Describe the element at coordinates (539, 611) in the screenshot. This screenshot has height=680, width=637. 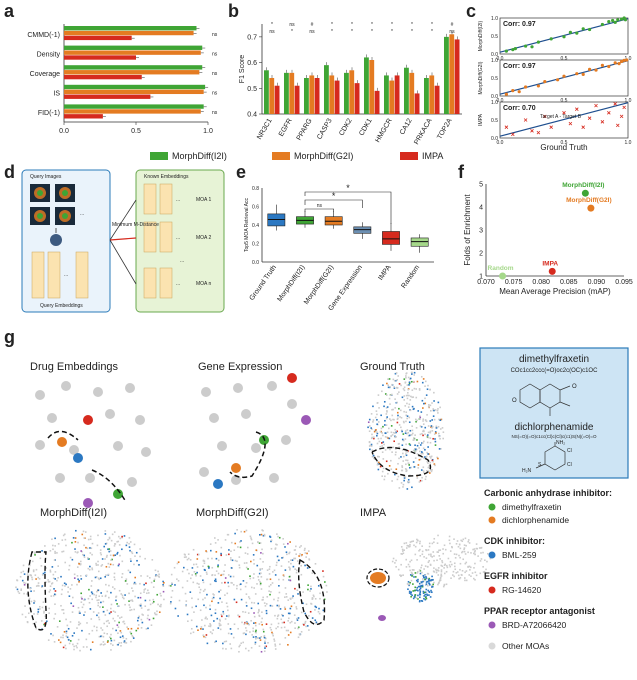
I see `moa-legend-heading: PPAR receptor antagonist` at that location.